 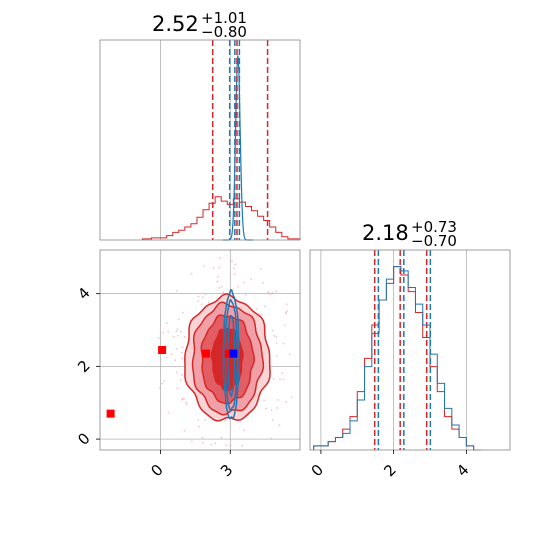 I want to click on title-minus: −0.70, so click(x=434, y=241).